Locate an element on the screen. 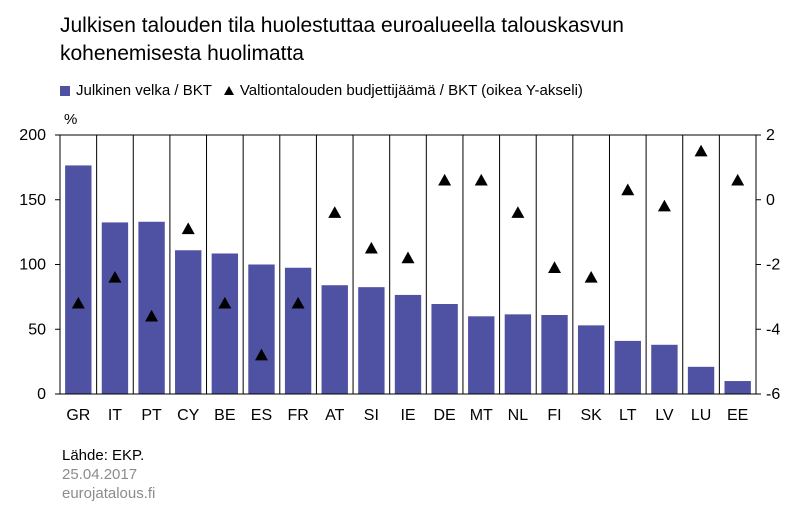 Image resolution: width=800 pixels, height=522 pixels. category-label: IE is located at coordinates (407, 415).